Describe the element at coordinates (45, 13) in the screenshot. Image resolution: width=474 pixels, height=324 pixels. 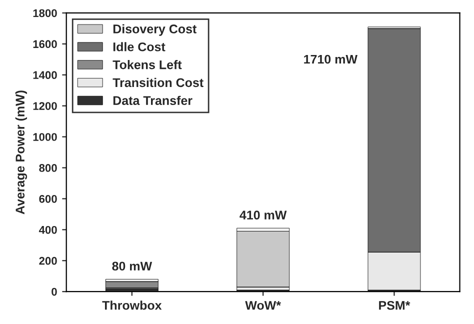
I see `y-tick-label: 1800` at that location.